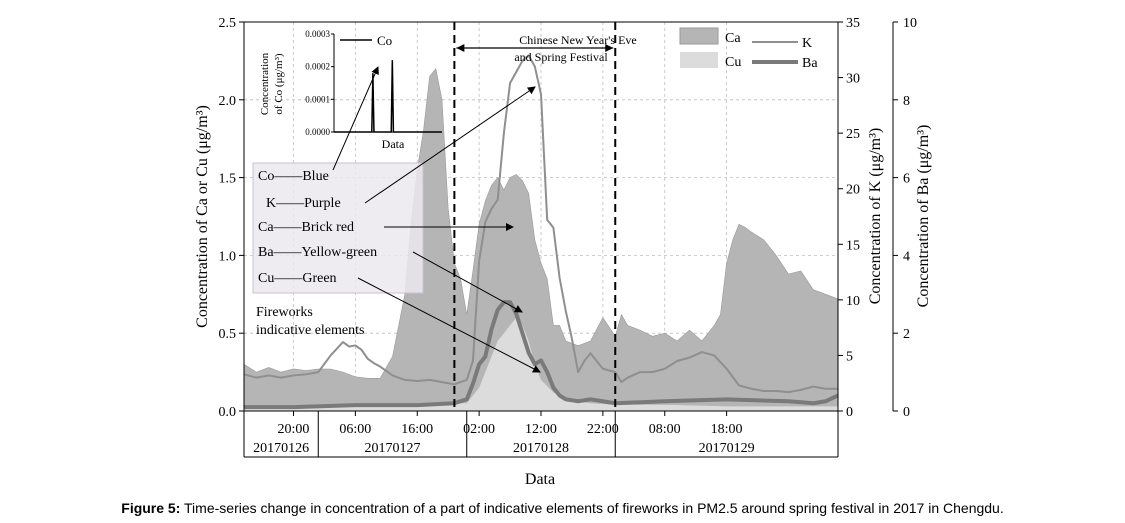  Describe the element at coordinates (460, 48) in the screenshot. I see `event-arrow-head-left` at that location.